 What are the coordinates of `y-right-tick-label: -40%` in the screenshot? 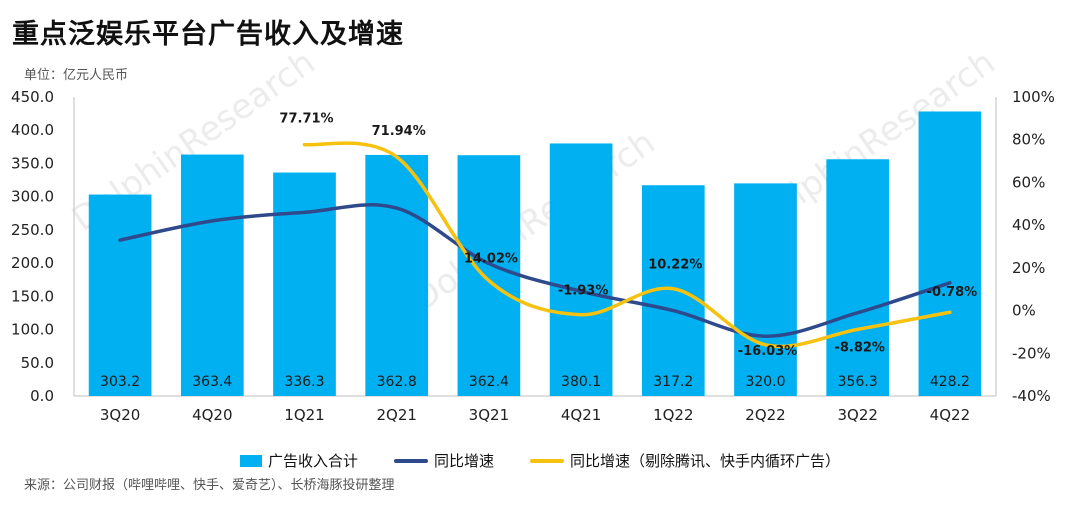 It's located at (1031, 396).